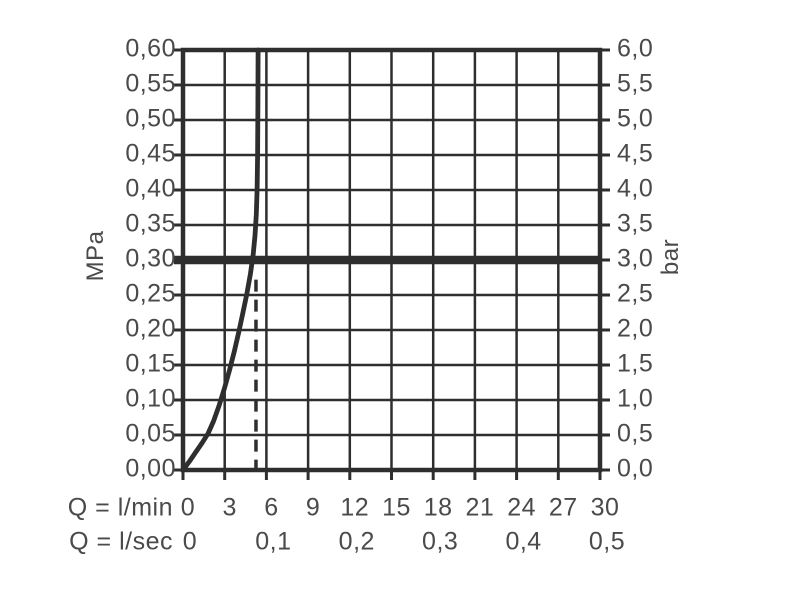 This screenshot has height=600, width=800. I want to click on x-lmin-tick-label: 18, so click(438, 507).